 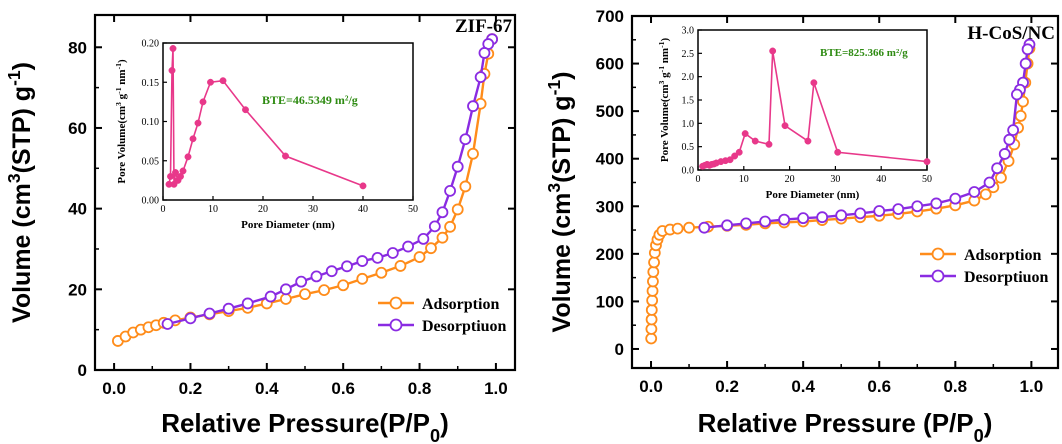 I want to click on y-tick-label: 20, so click(x=77, y=289).